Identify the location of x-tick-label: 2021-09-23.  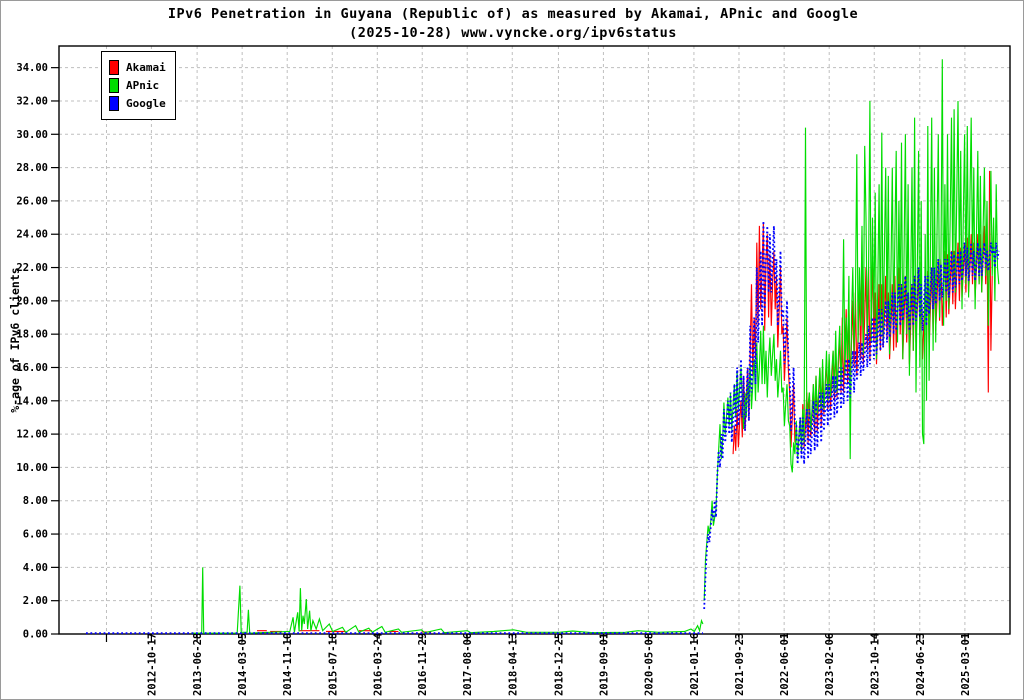
(740, 664).